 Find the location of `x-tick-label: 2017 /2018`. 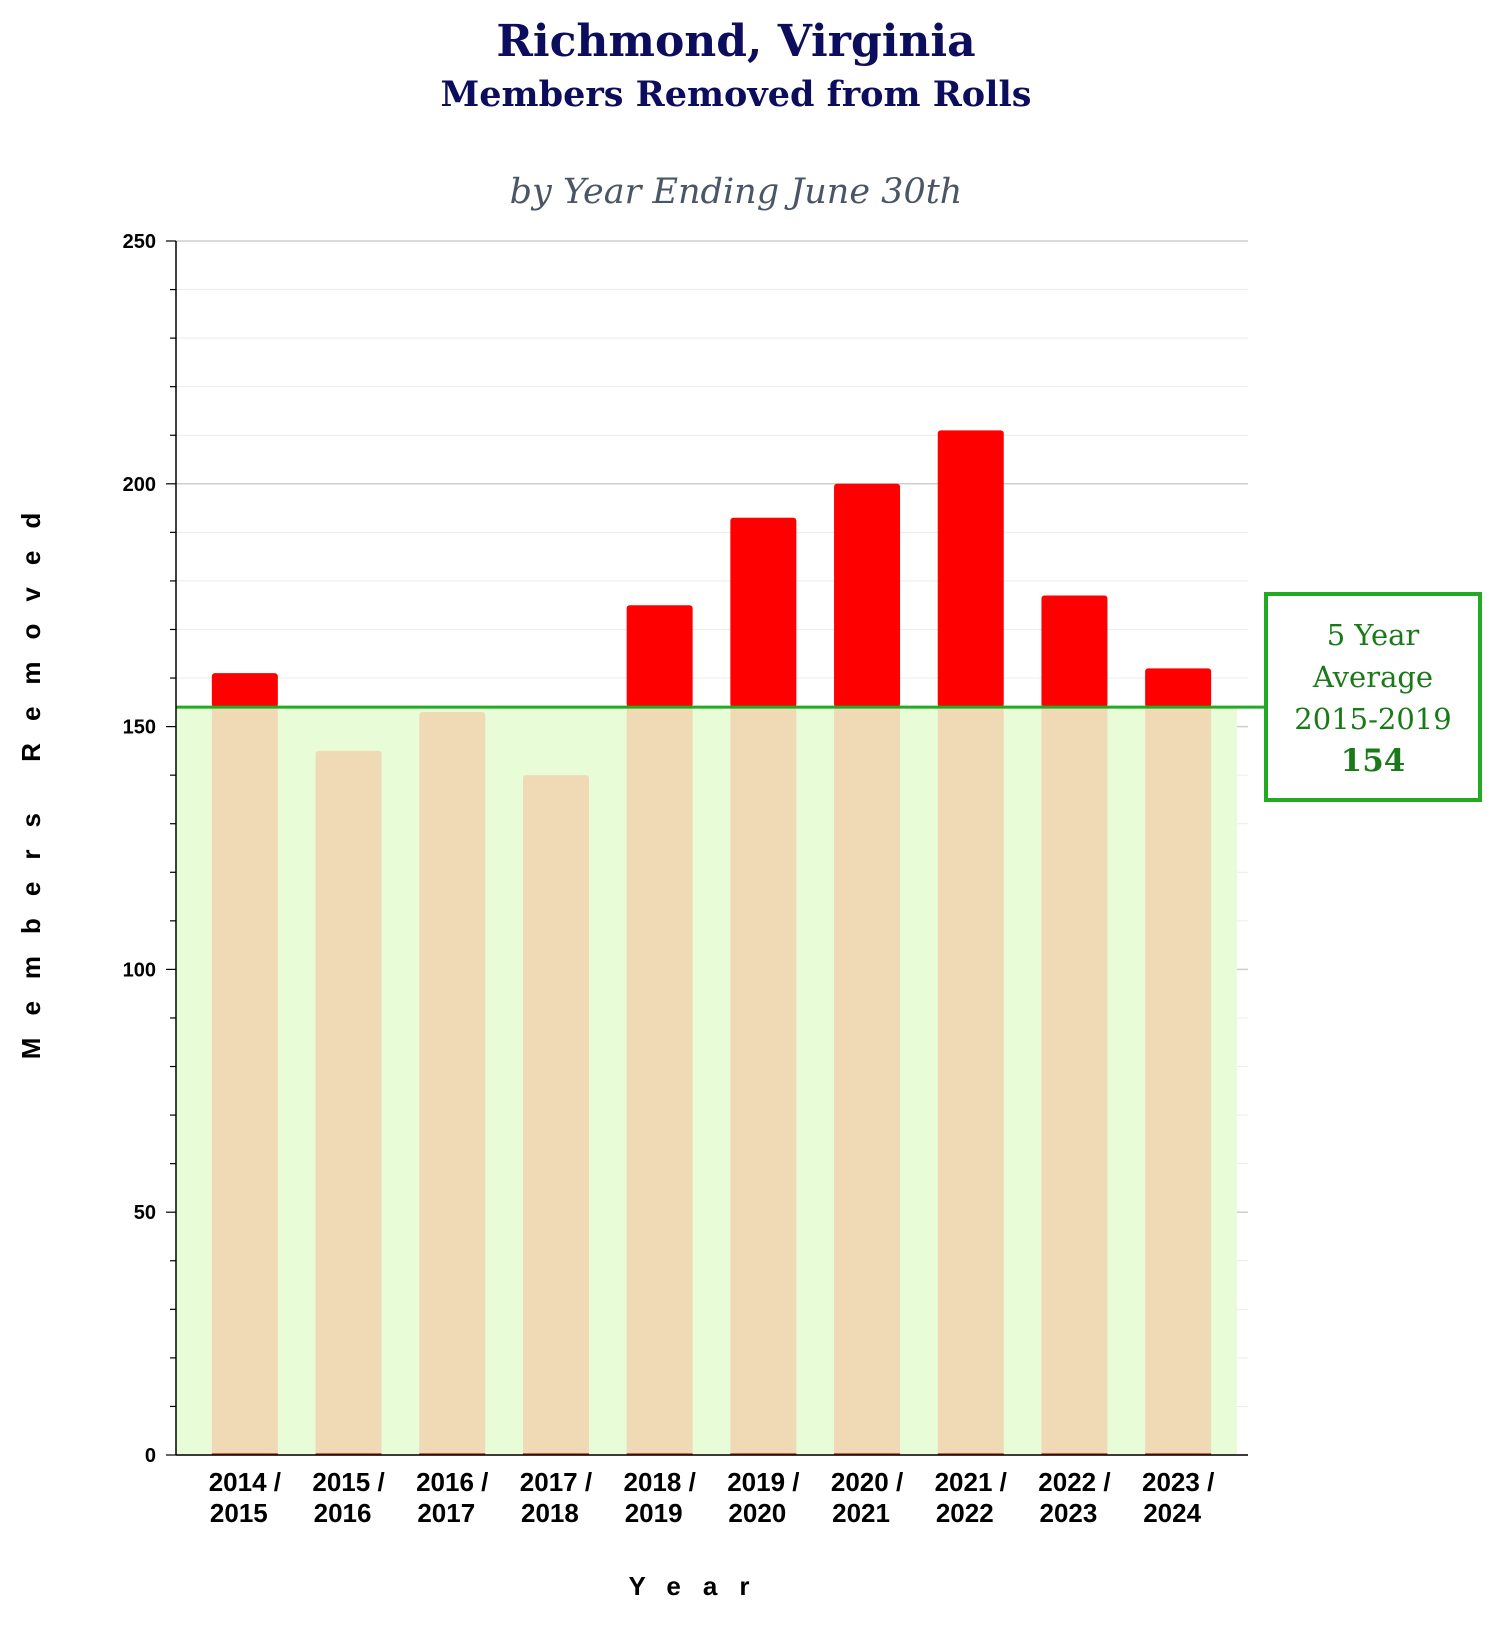

x-tick-label: 2017 /2018 is located at coordinates (556, 1497).